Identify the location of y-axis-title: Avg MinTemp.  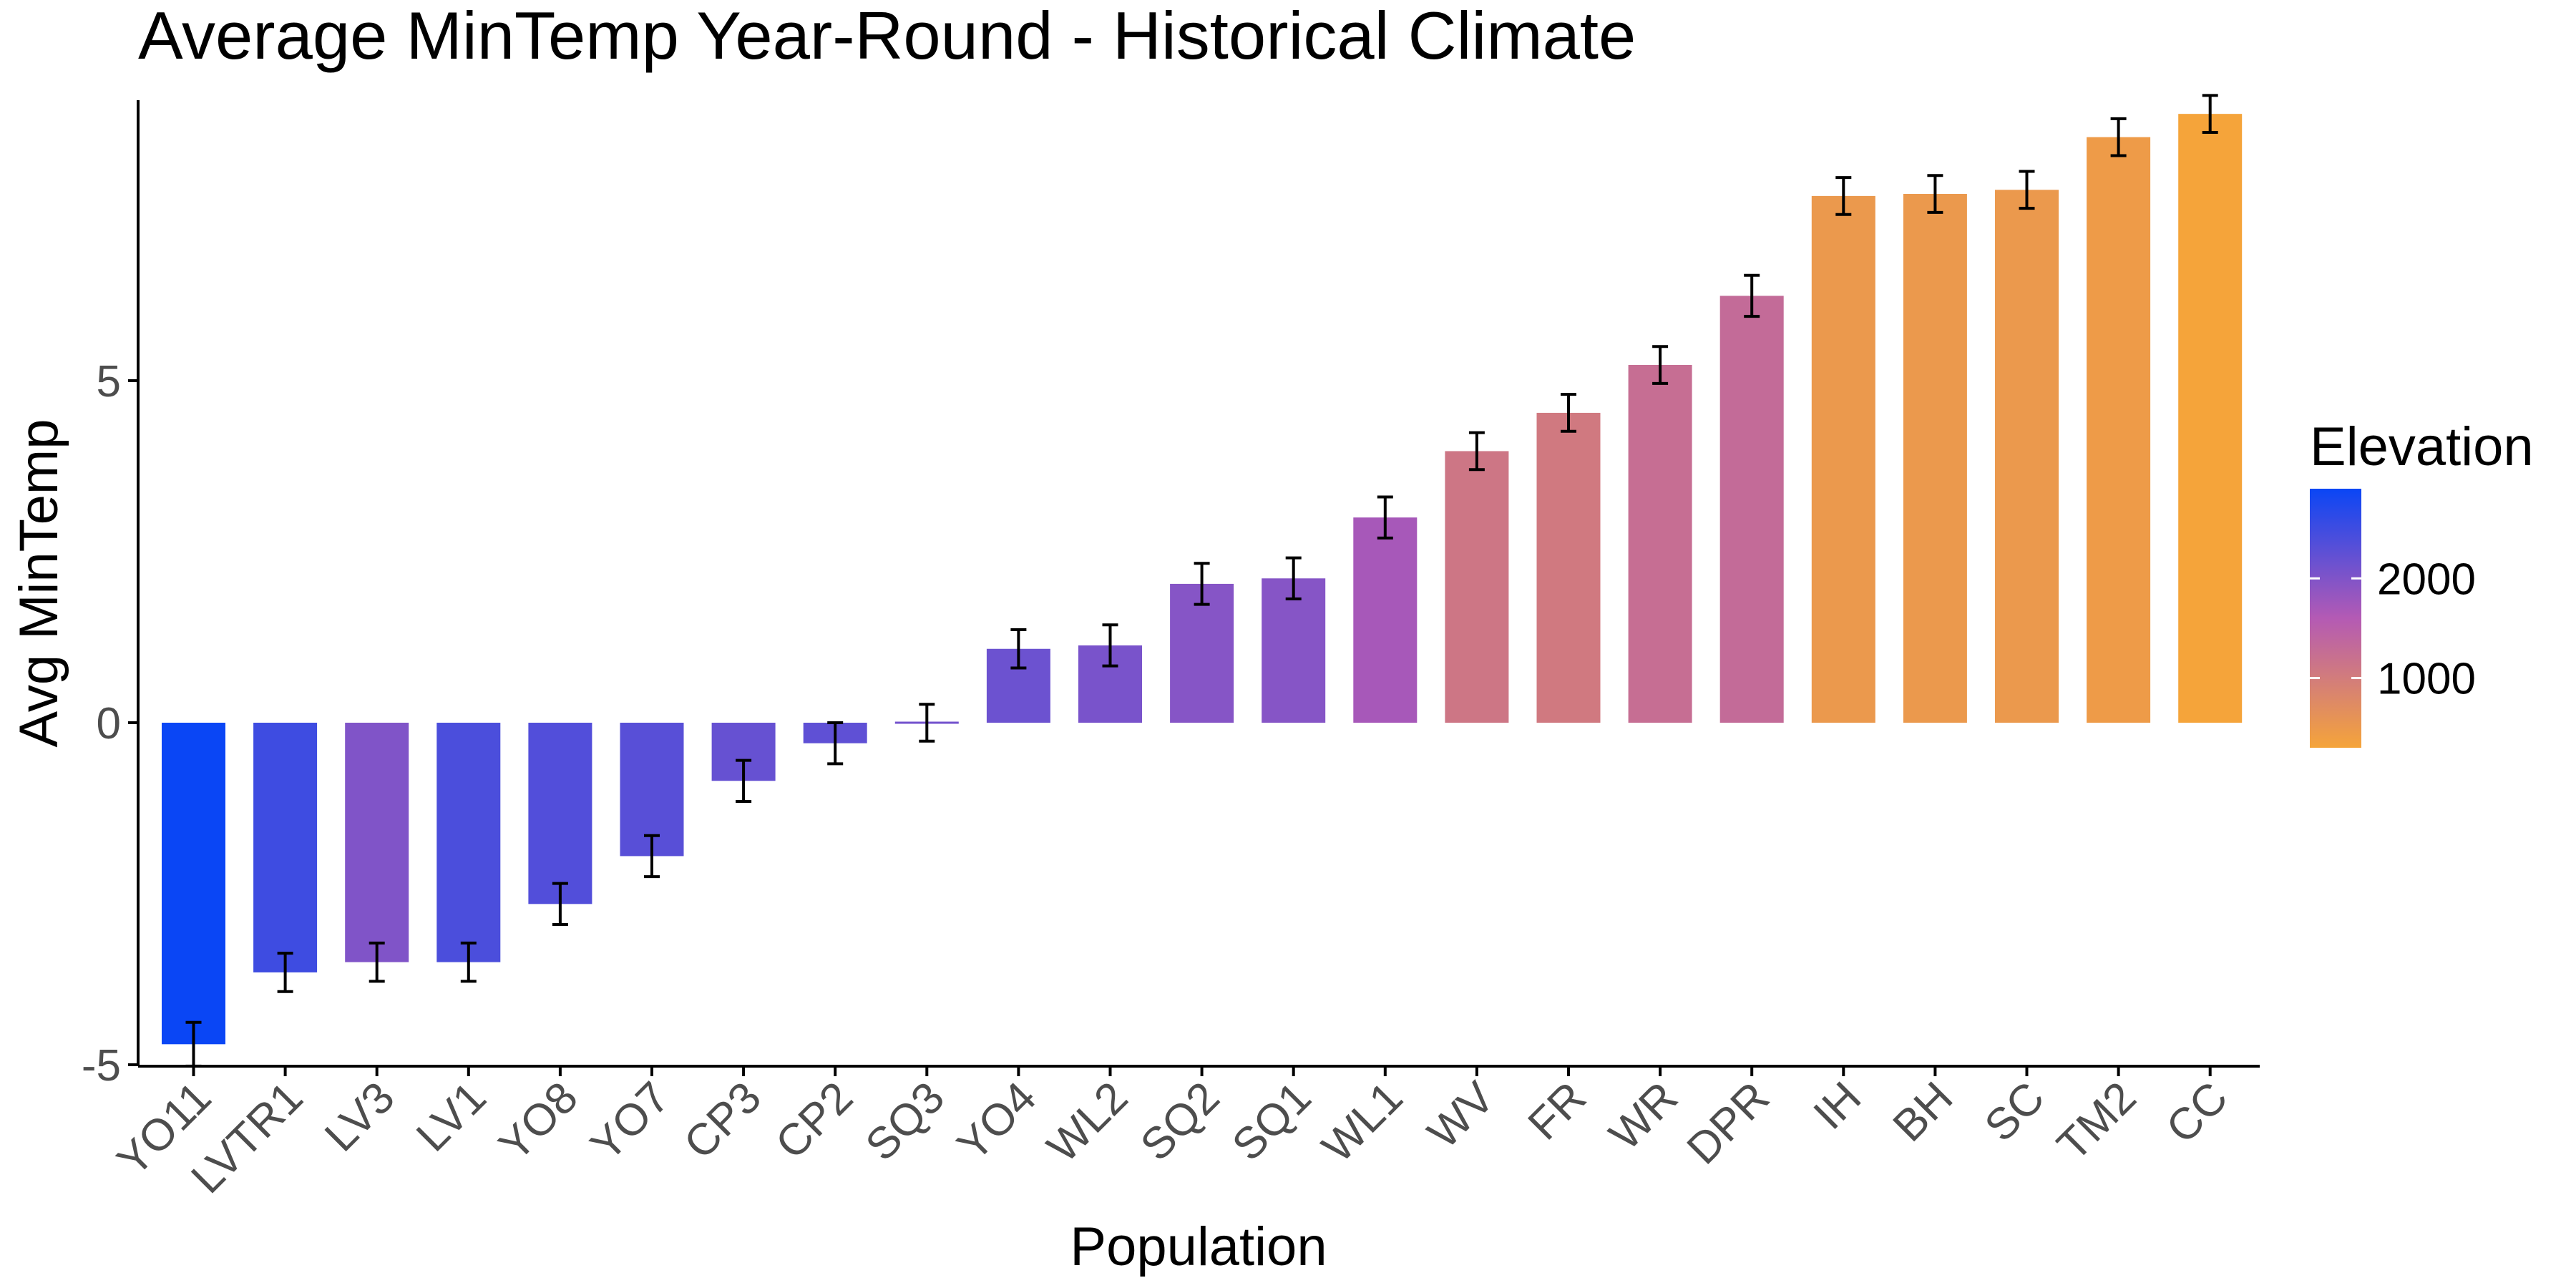
(39, 583).